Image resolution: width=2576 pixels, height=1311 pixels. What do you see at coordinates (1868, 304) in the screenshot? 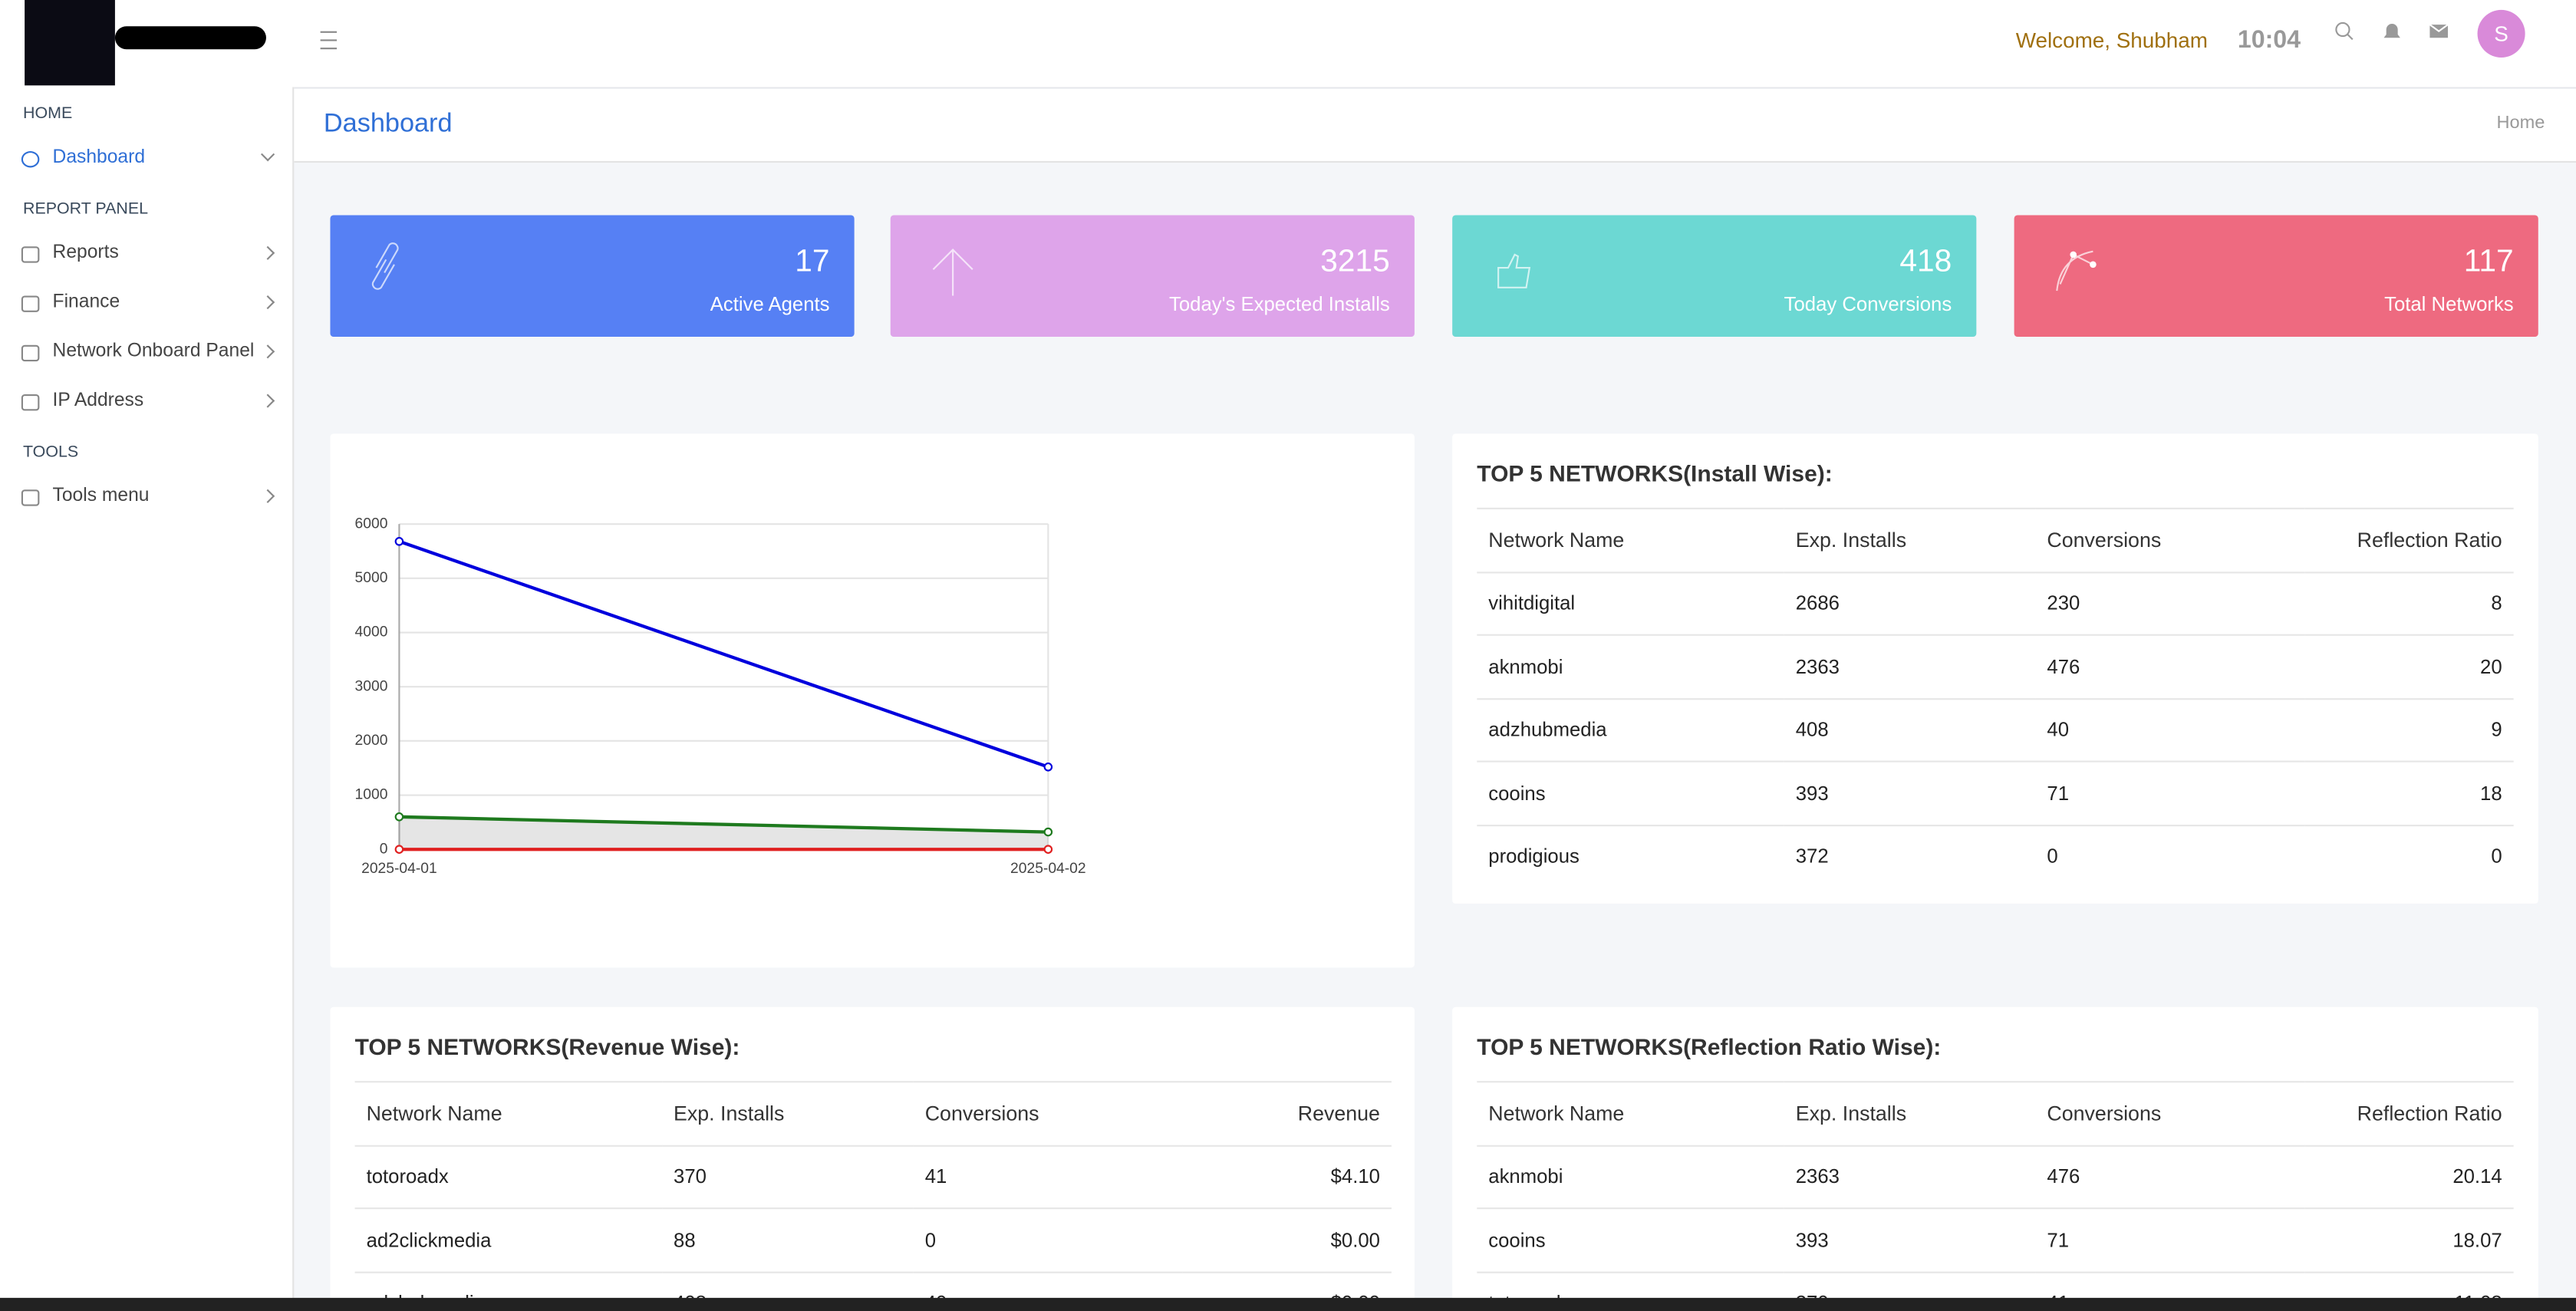
I see `card-label: Today Conversions` at bounding box center [1868, 304].